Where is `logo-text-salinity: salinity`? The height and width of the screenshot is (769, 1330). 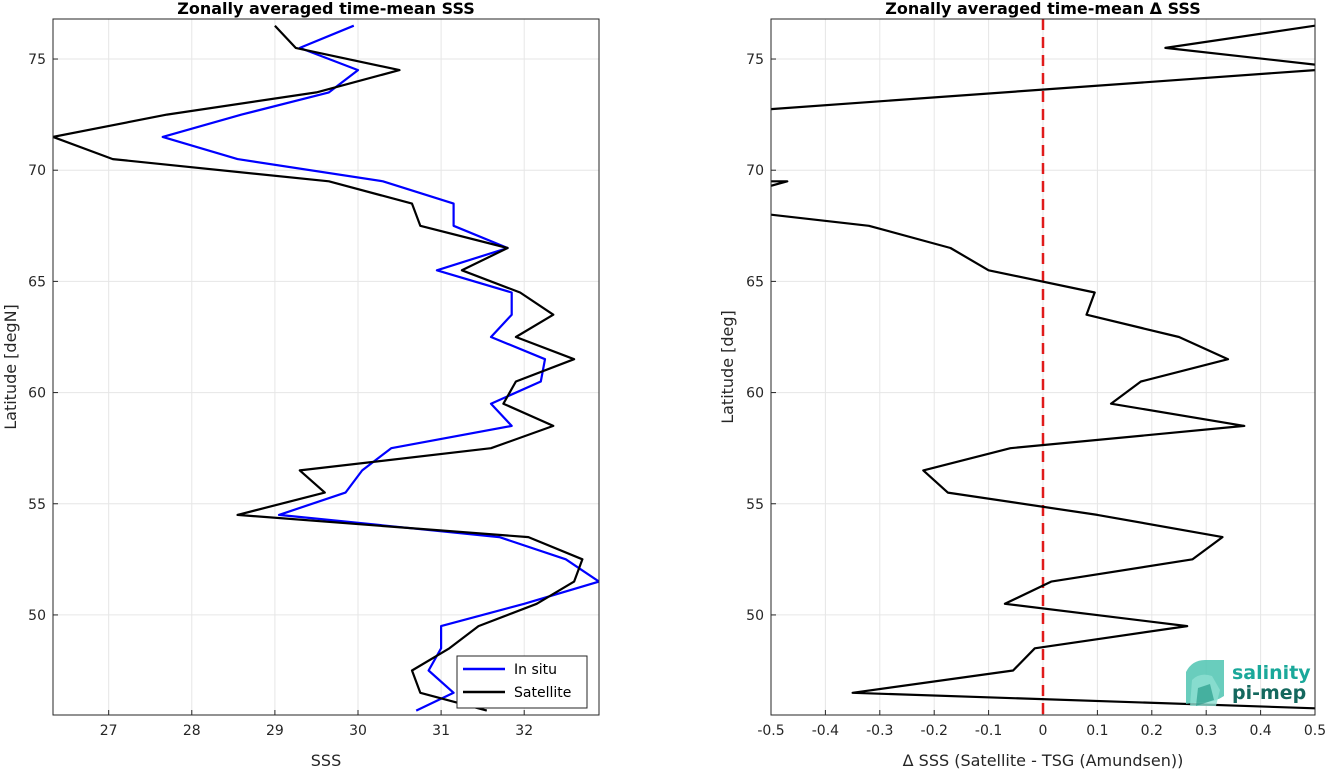
logo-text-salinity: salinity is located at coordinates (1271, 673).